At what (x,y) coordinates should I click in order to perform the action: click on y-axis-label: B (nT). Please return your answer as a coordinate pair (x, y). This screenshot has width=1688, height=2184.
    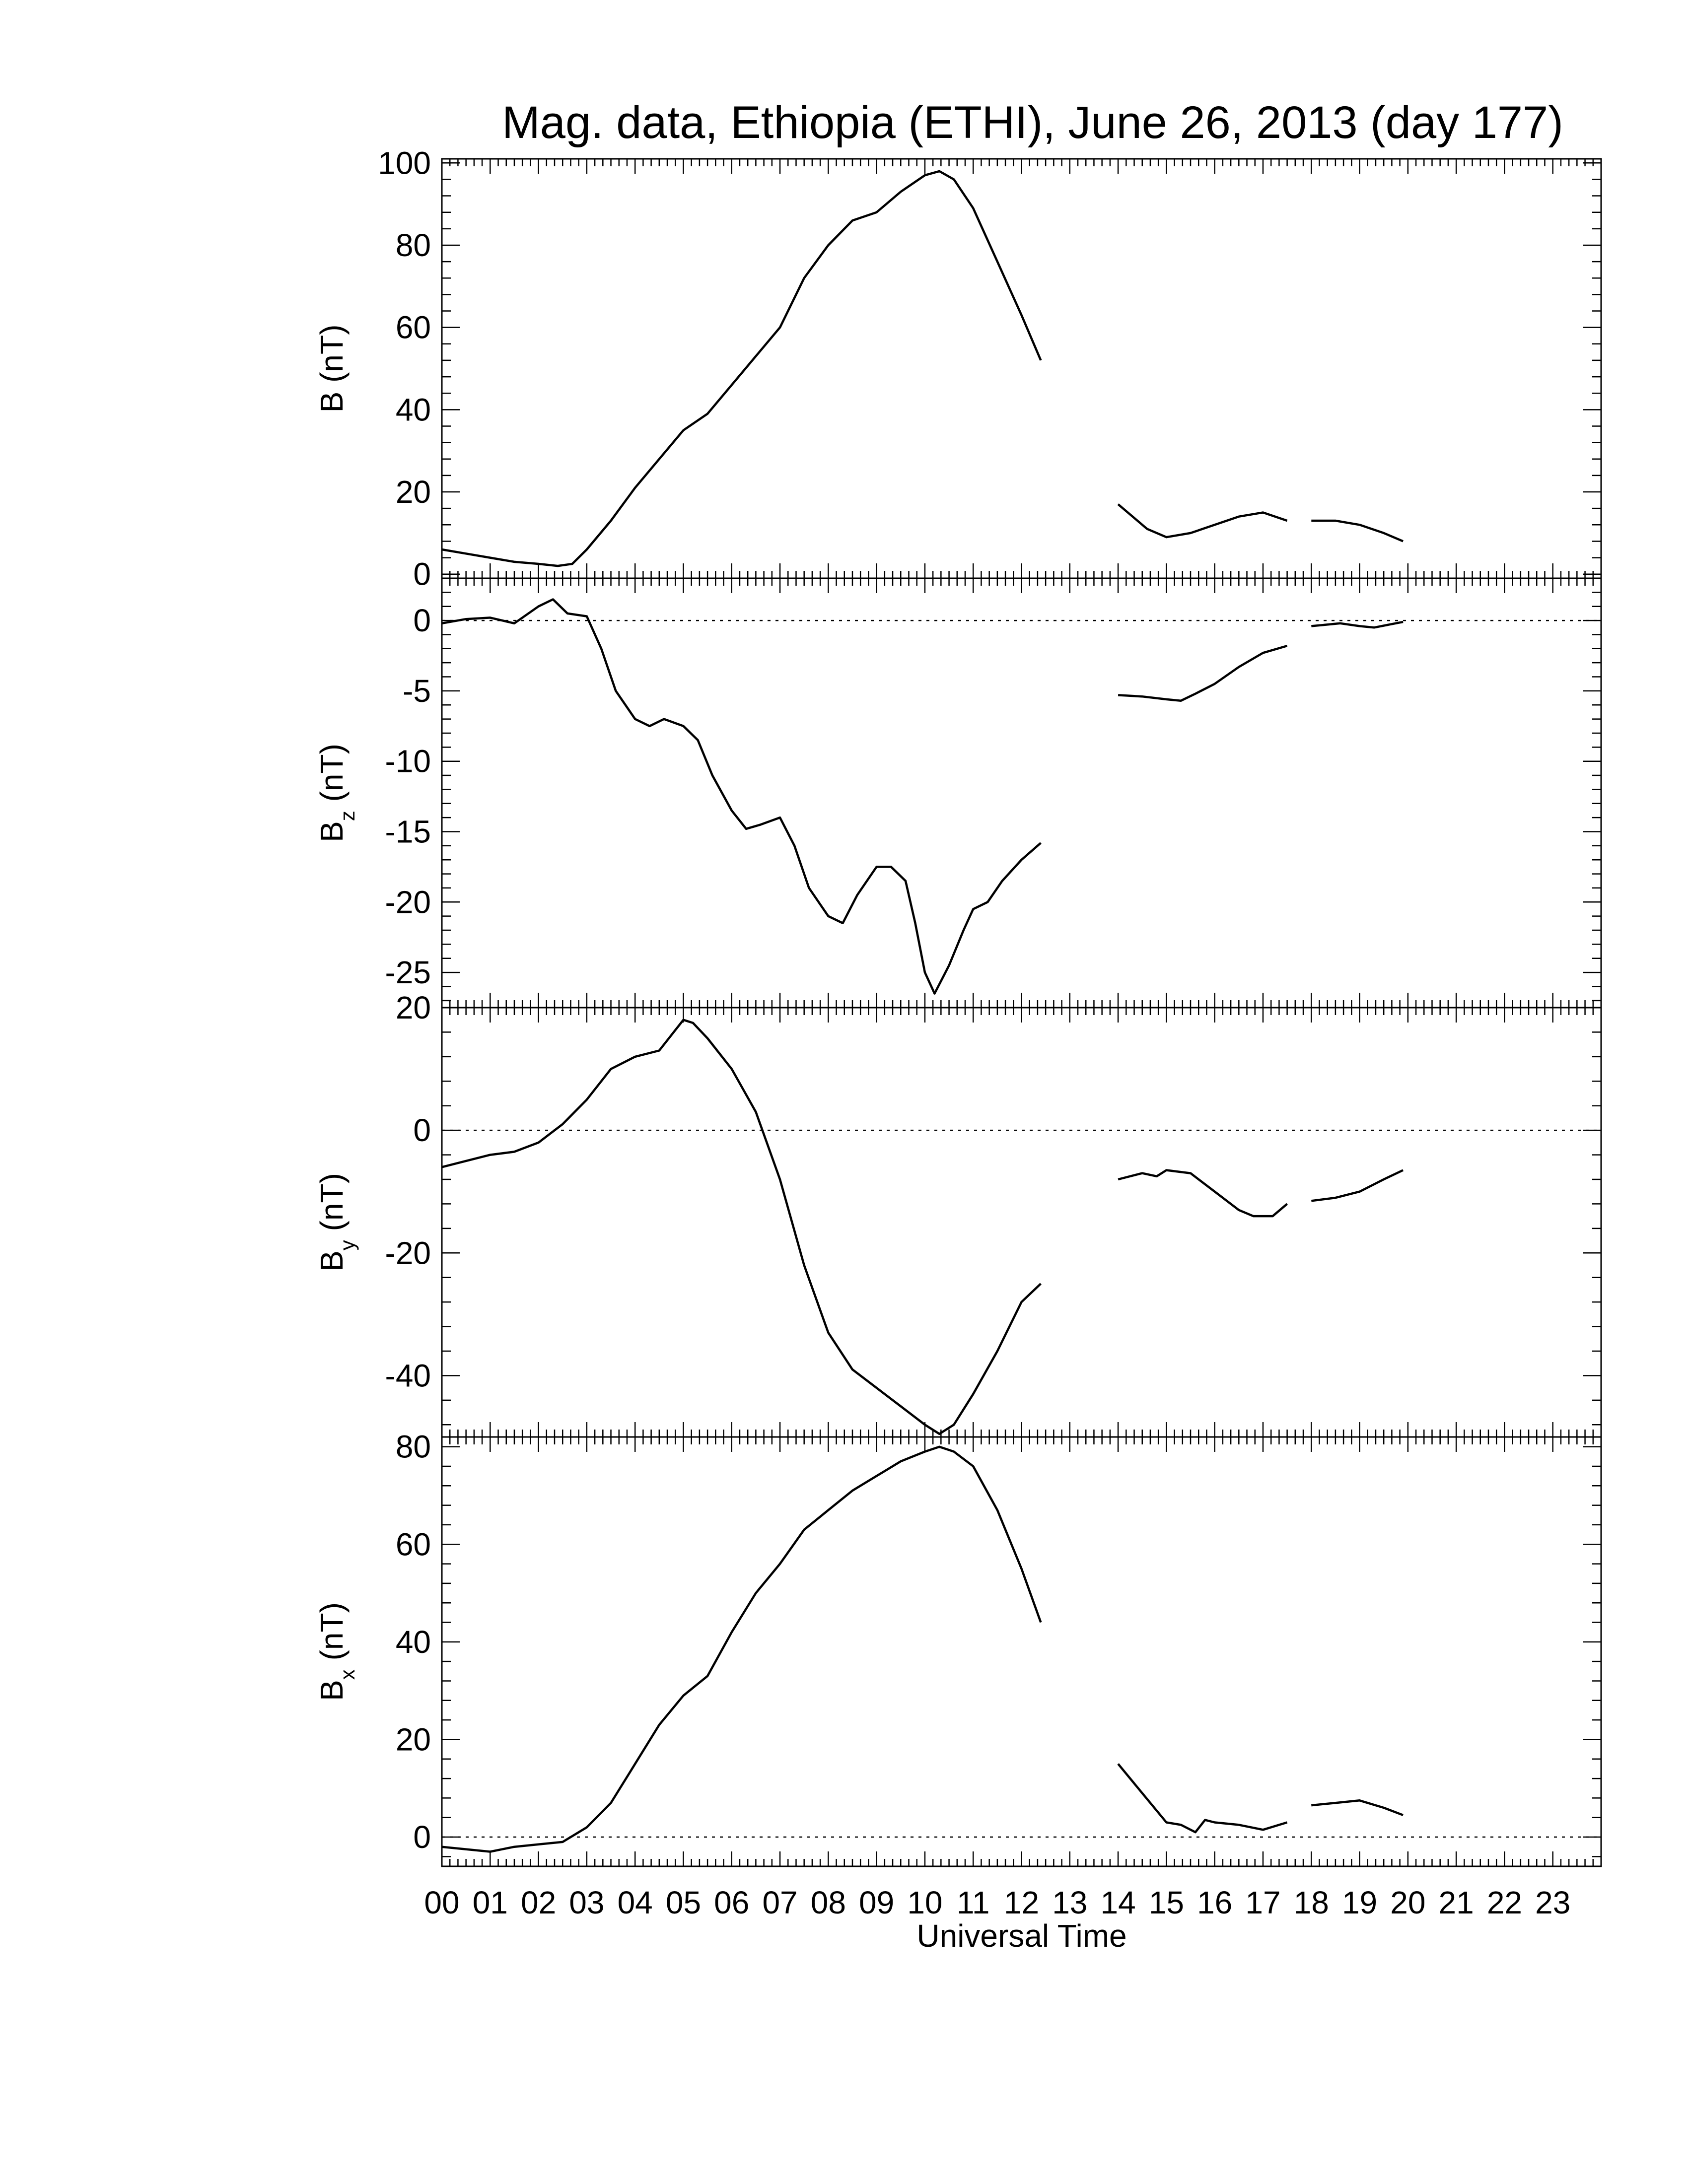
    Looking at the image, I should click on (332, 369).